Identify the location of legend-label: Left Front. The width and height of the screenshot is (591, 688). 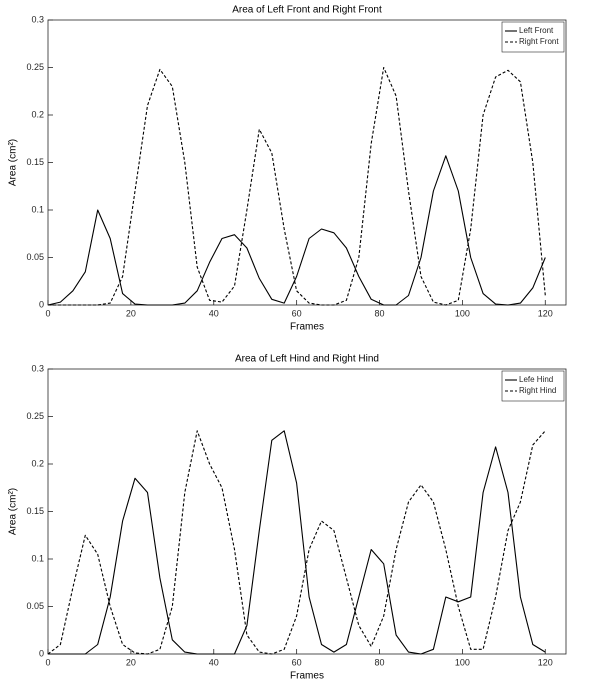
(536, 30).